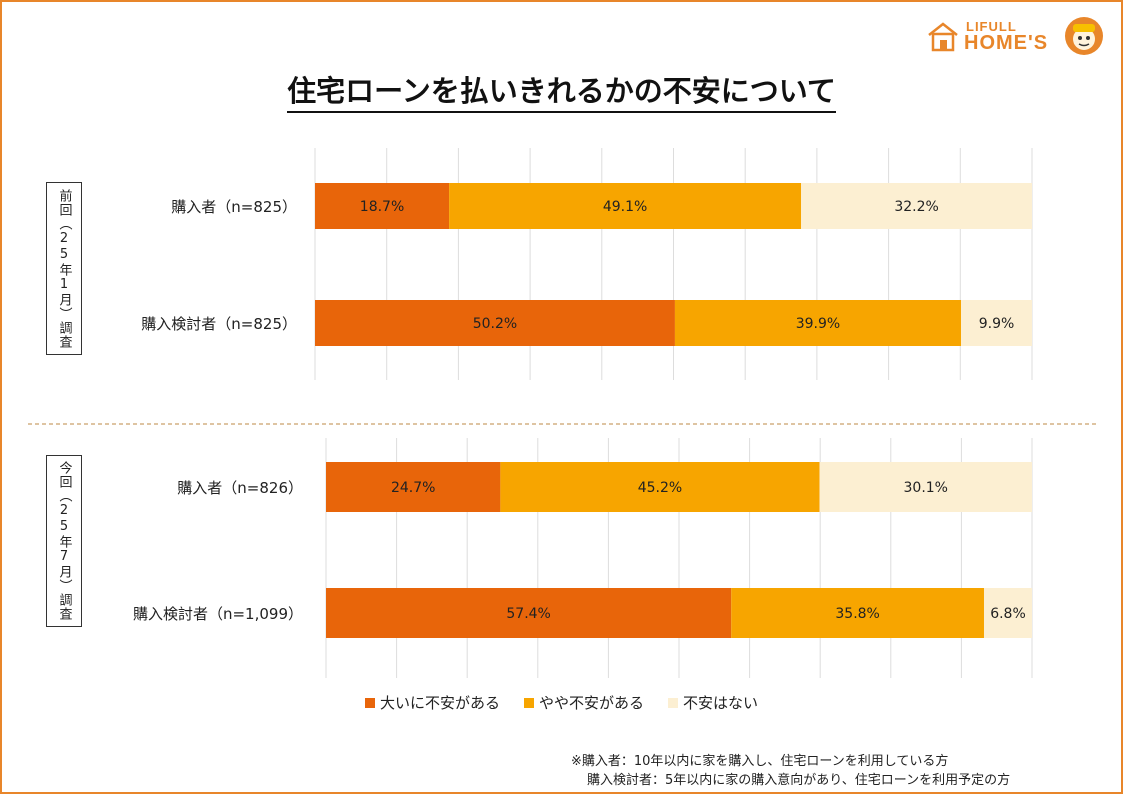  What do you see at coordinates (219, 324) in the screenshot?
I see `category-label: 購入検討者（n=825）` at bounding box center [219, 324].